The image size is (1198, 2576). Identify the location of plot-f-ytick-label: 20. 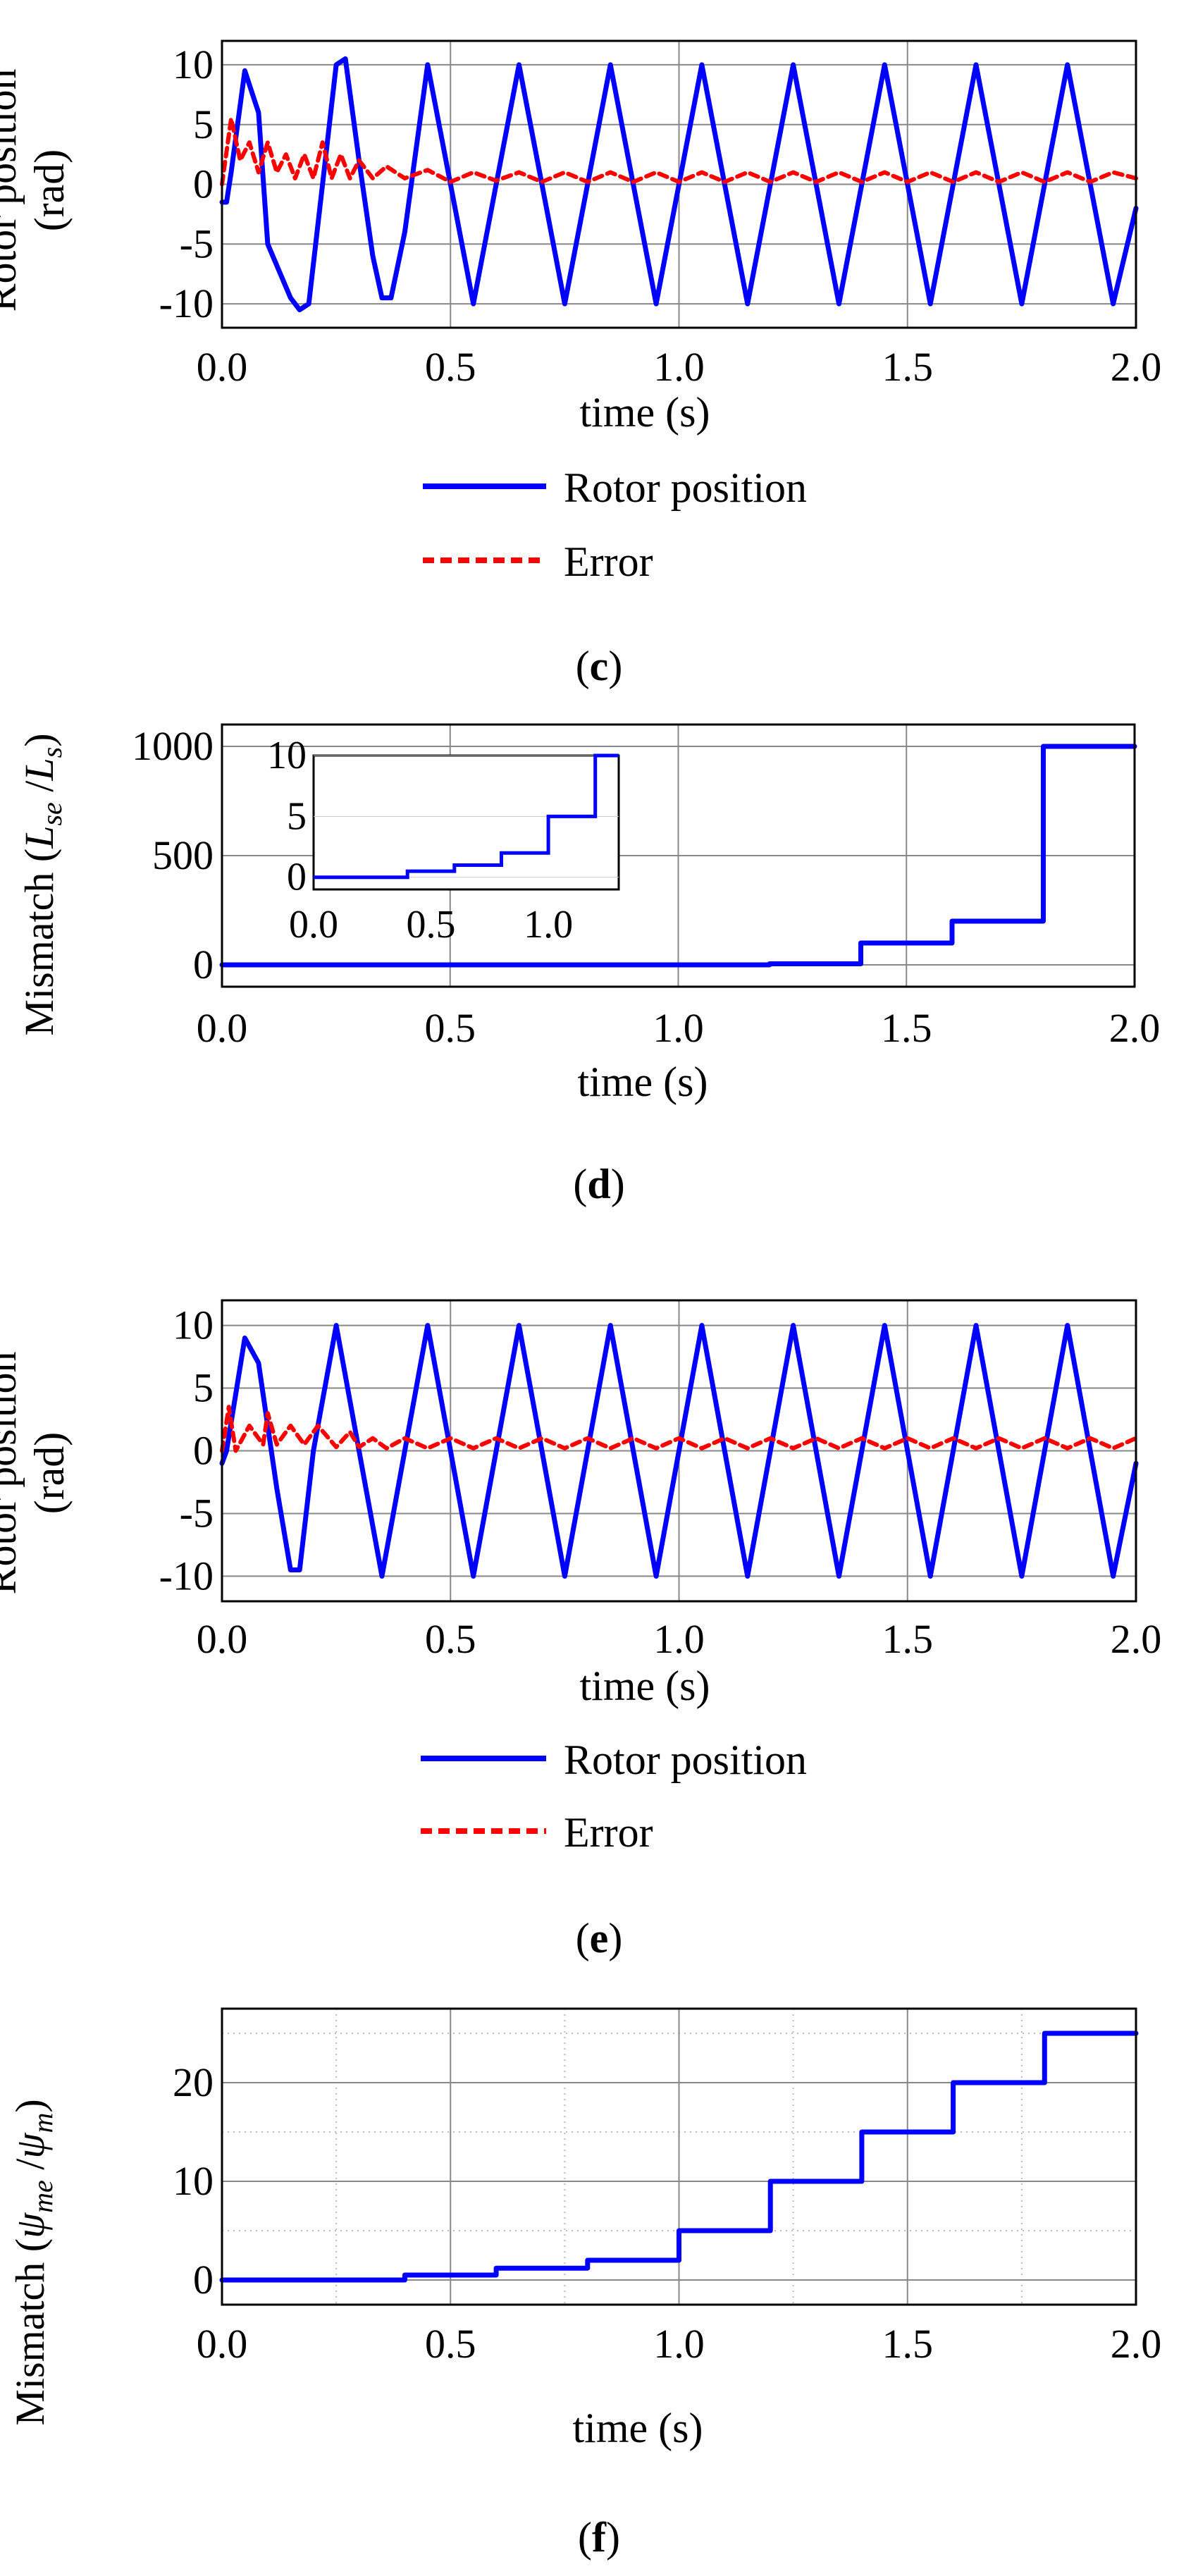
(194, 2082).